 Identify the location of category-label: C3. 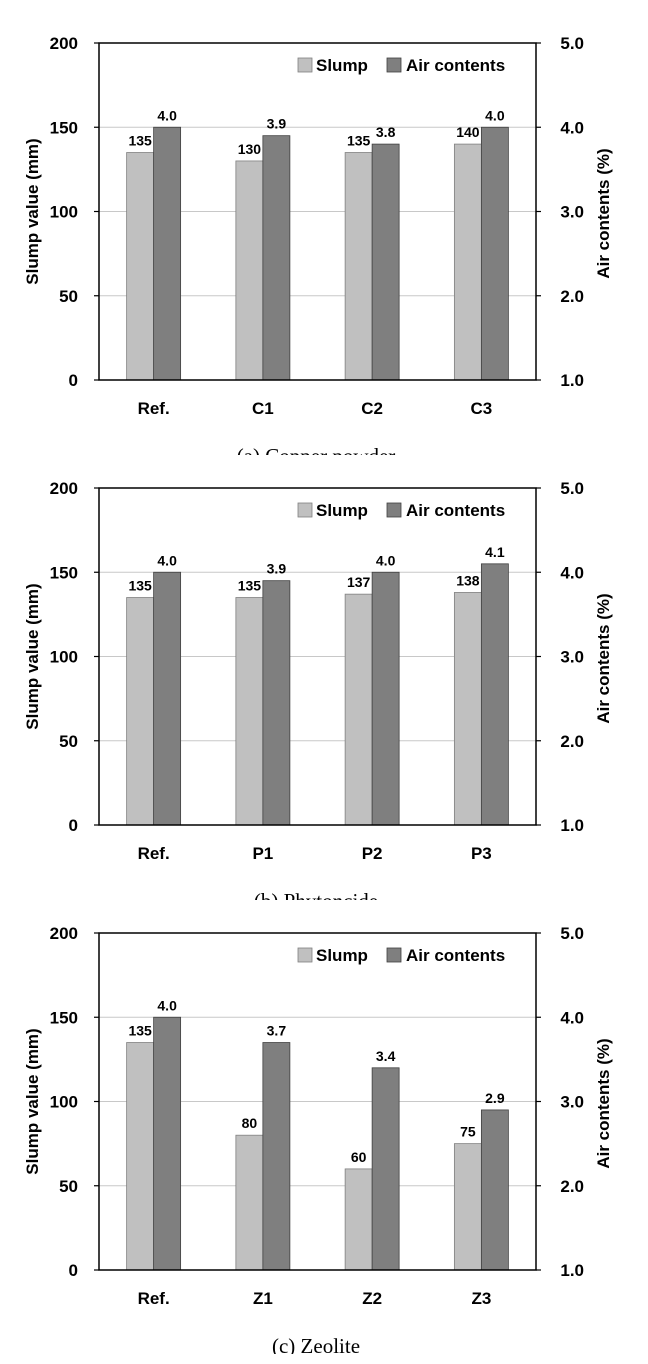
(482, 408).